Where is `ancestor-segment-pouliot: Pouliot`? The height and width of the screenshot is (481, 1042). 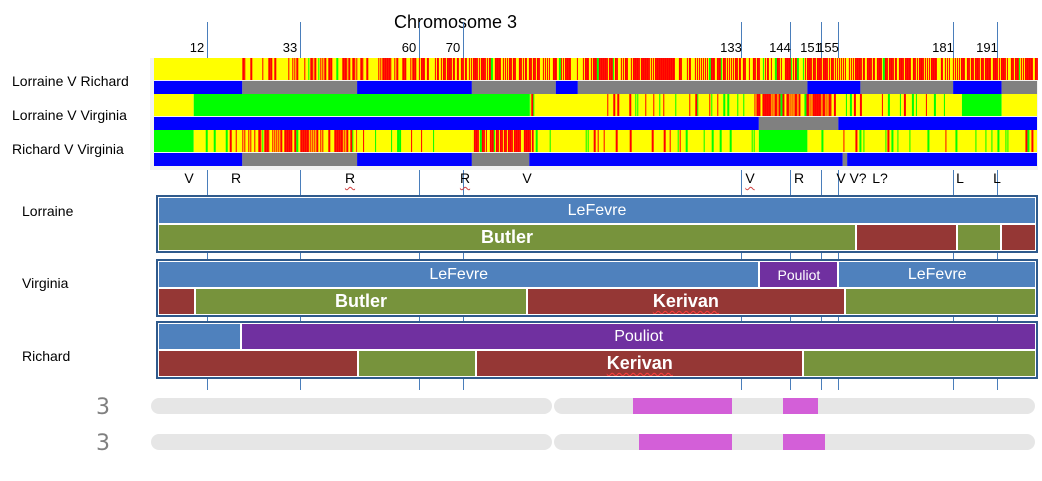 ancestor-segment-pouliot: Pouliot is located at coordinates (638, 336).